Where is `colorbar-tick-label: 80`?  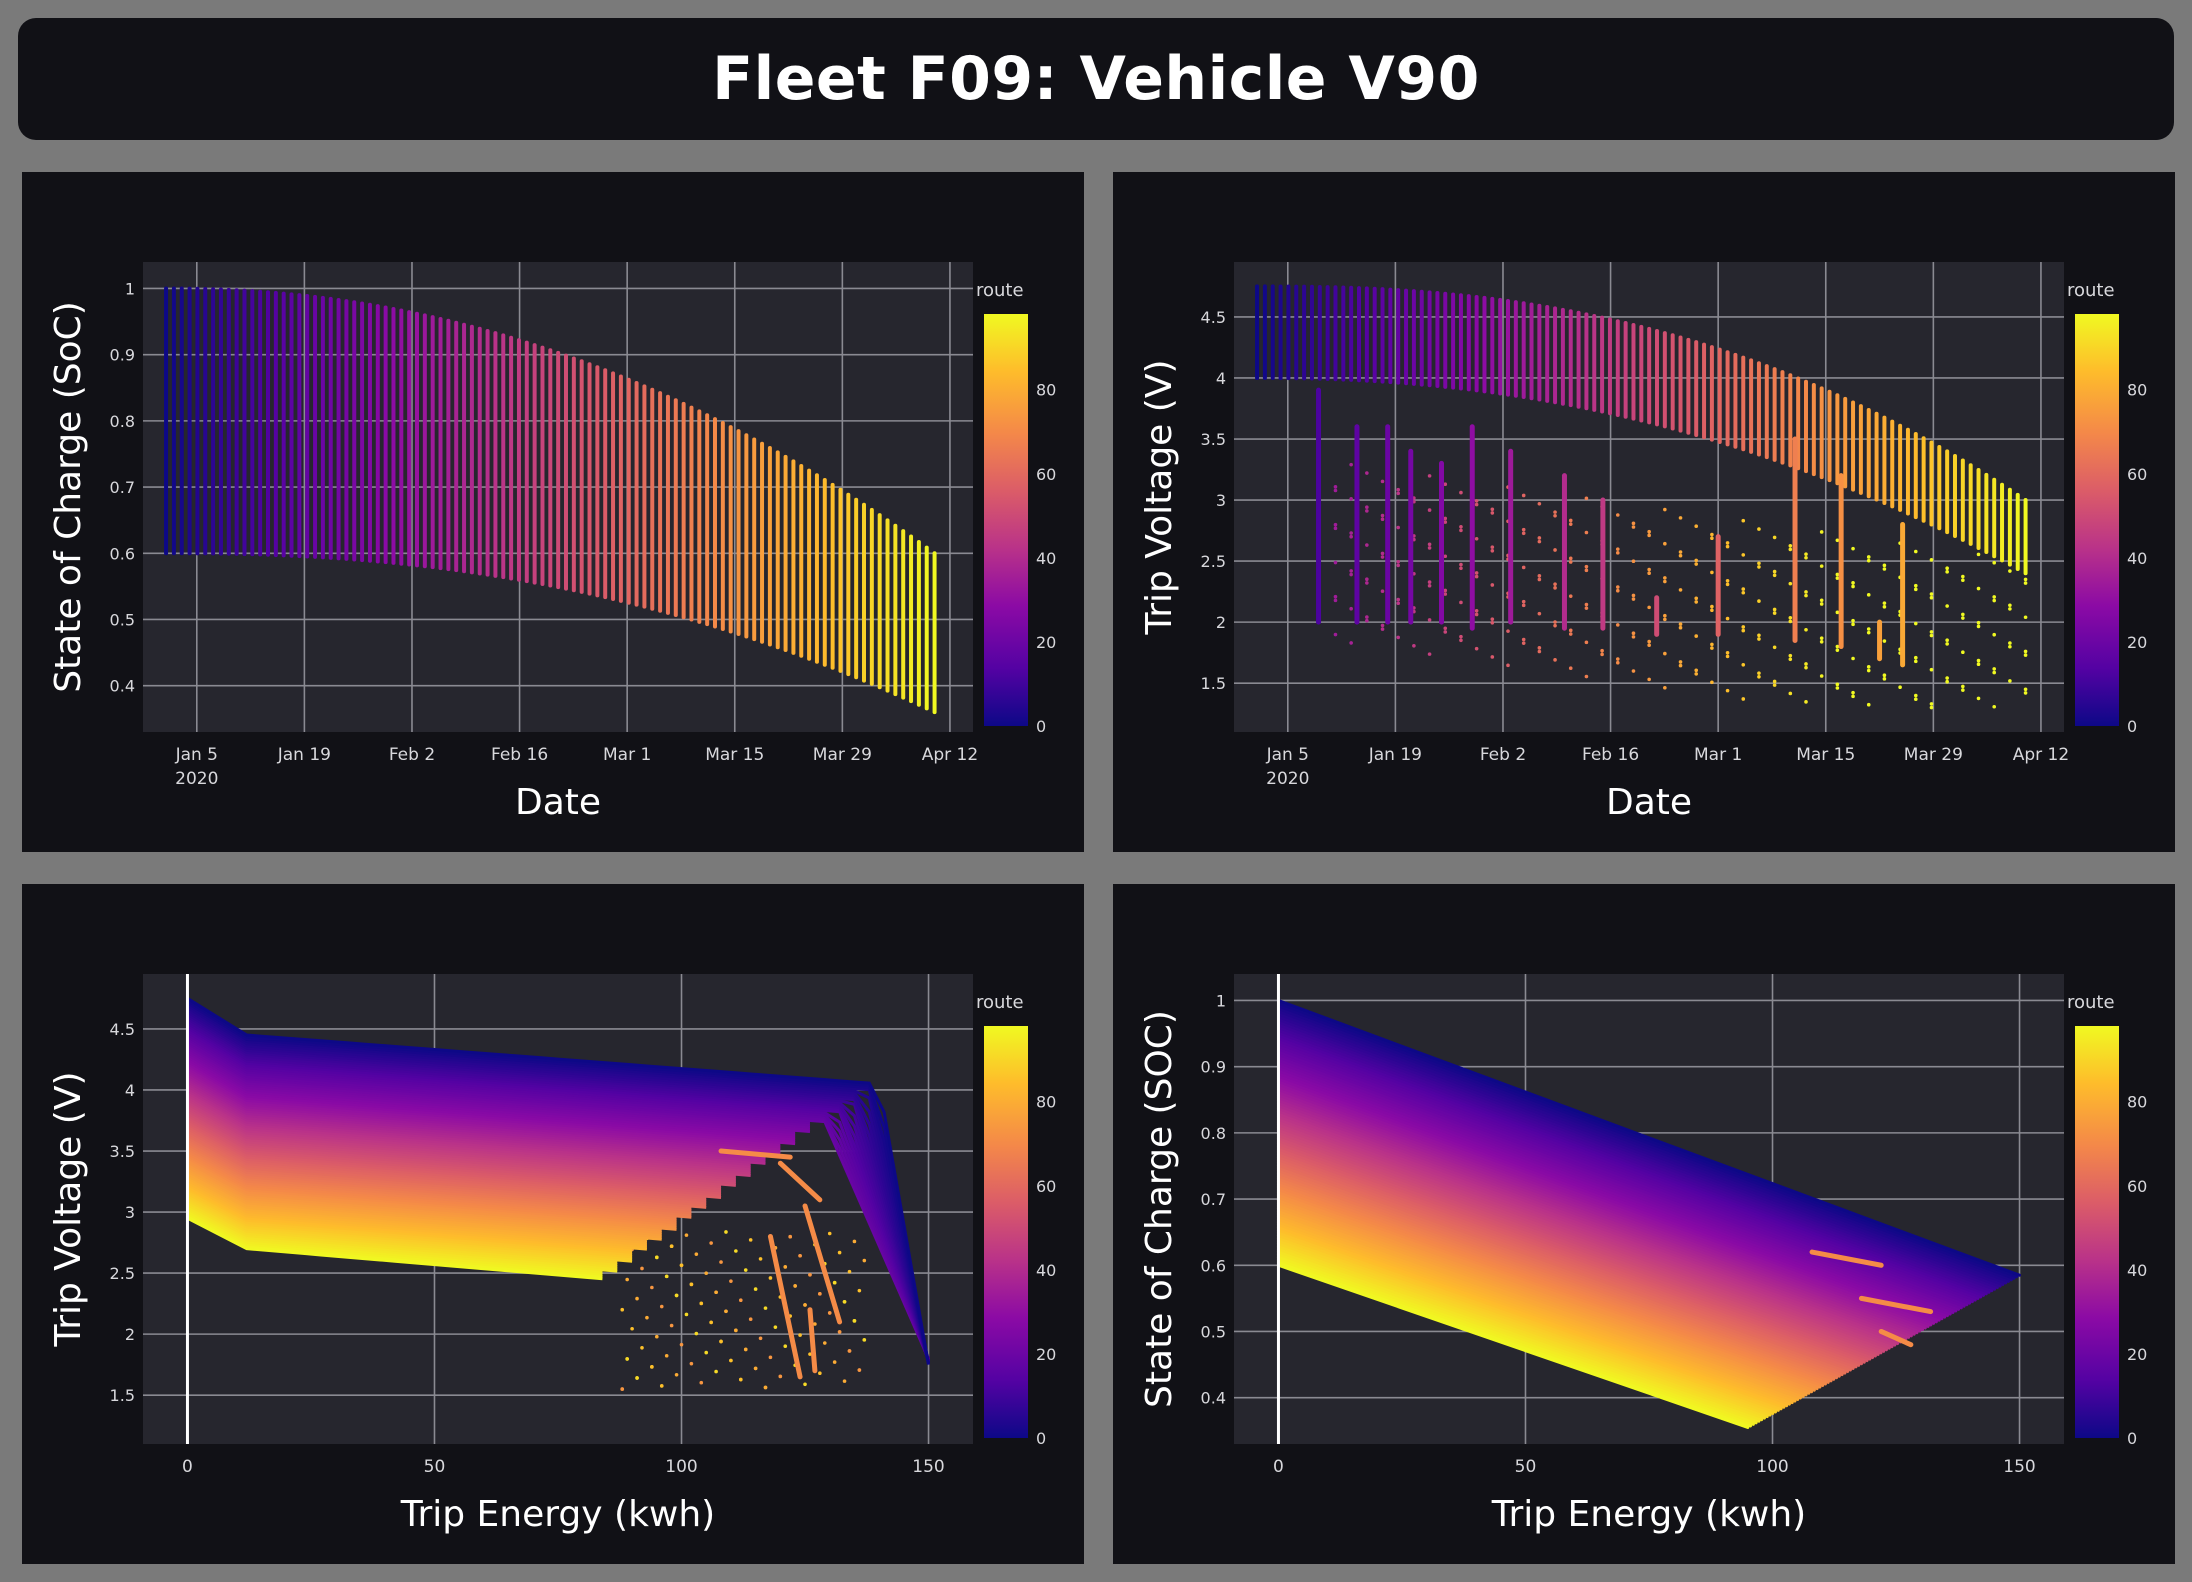 colorbar-tick-label: 80 is located at coordinates (2137, 1102).